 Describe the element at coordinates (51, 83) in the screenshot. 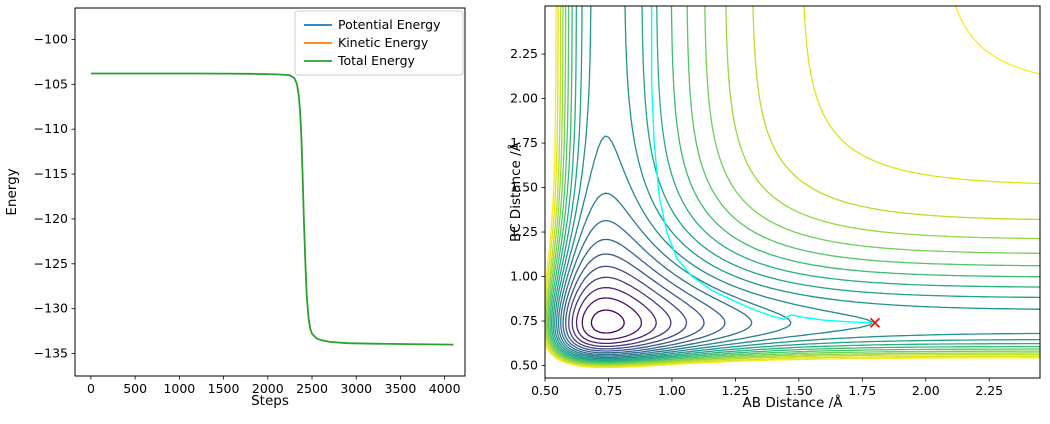

I see `y-tick-label: −105` at that location.